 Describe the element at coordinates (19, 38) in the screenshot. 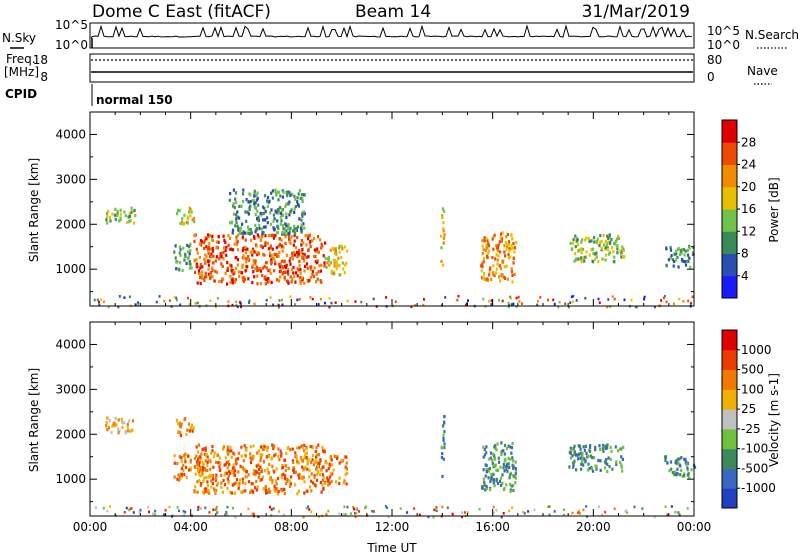

I see `nsky-label: N.Sky` at that location.